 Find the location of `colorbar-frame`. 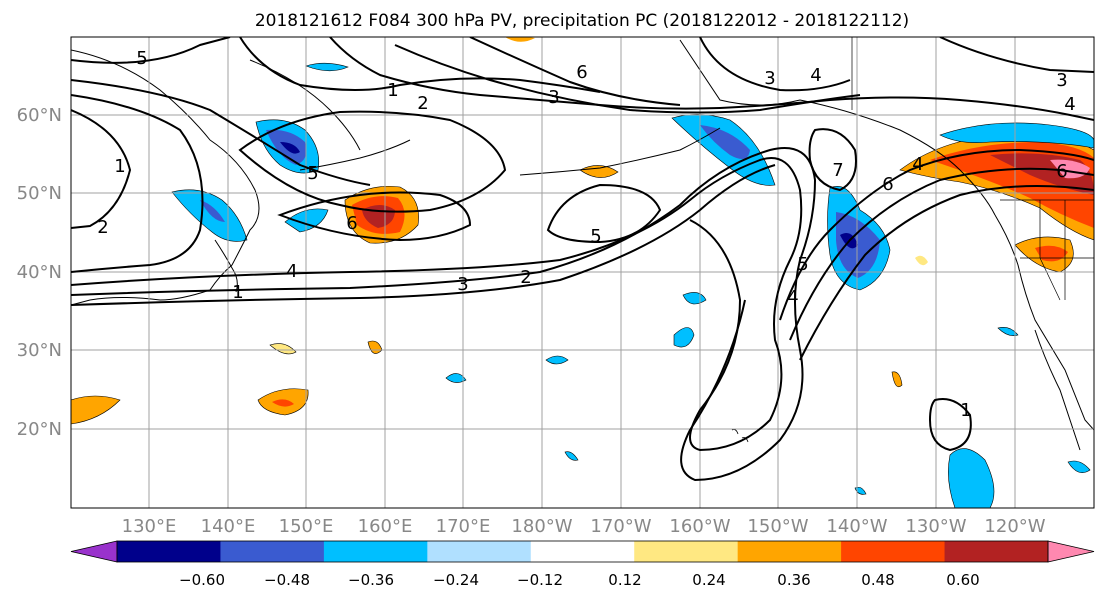

colorbar-frame is located at coordinates (582, 551).